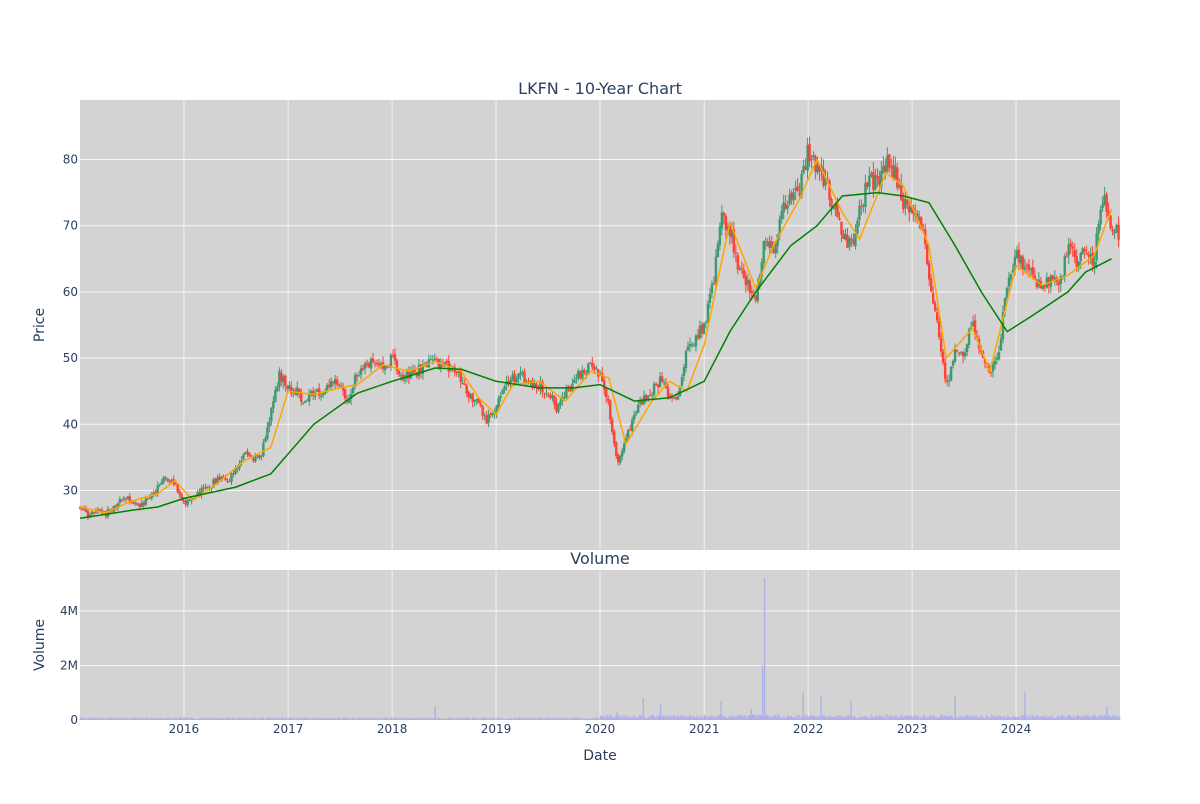 The image size is (1200, 804). Describe the element at coordinates (660, 711) in the screenshot. I see `volume-spike-bar` at that location.